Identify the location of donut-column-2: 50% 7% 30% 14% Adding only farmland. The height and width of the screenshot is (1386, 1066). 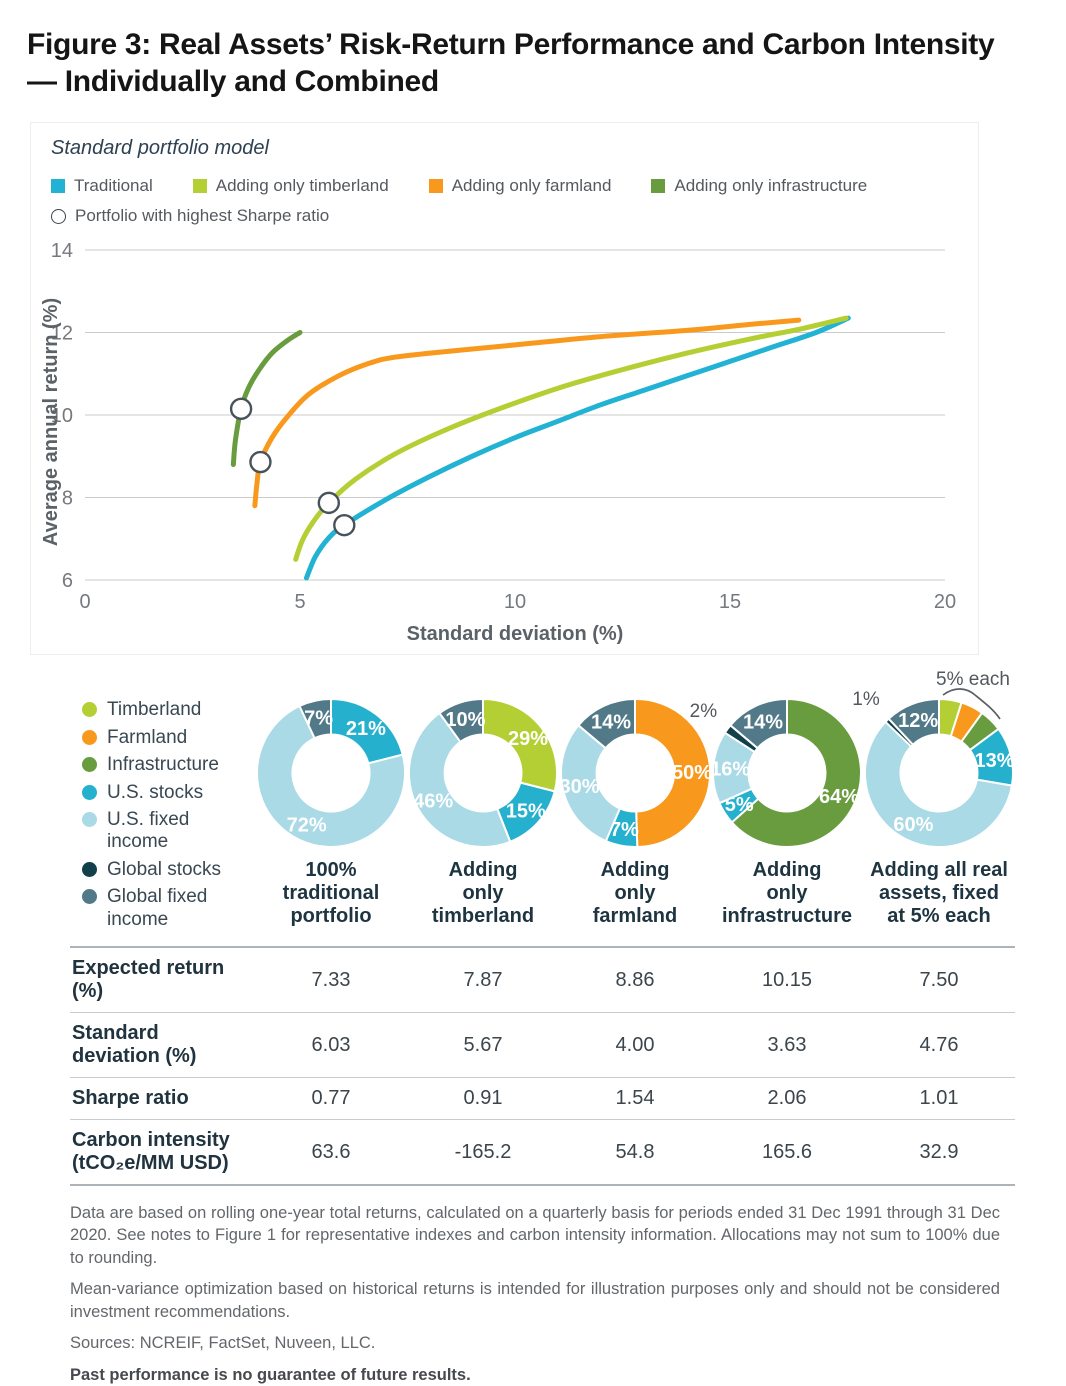
(635, 799).